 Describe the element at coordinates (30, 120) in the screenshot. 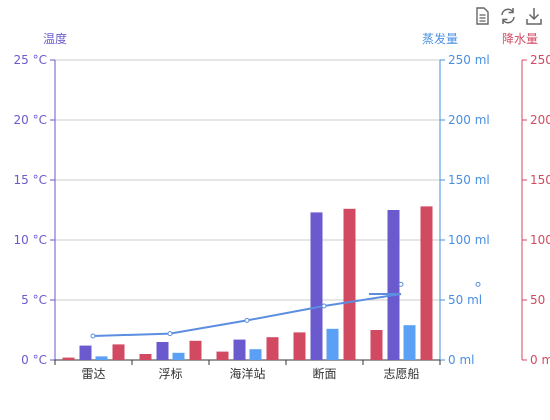

I see `temperature-tick-label: 20 °C` at that location.